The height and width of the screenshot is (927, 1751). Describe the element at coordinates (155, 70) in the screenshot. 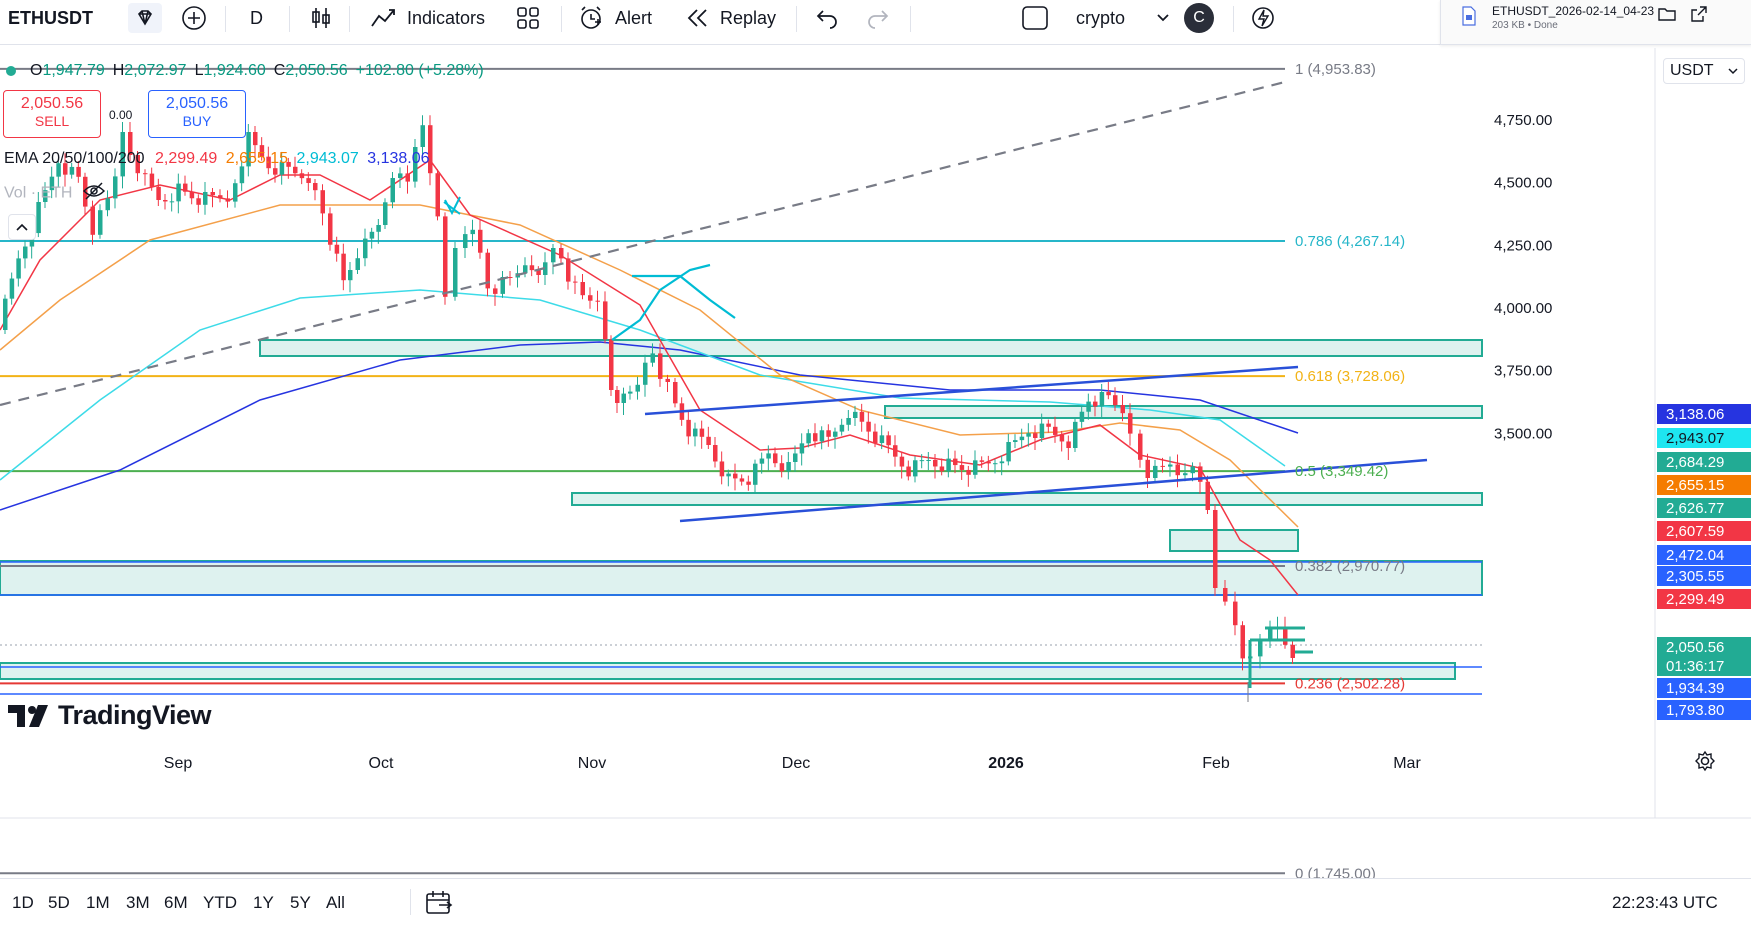

I see `ohlc-high: 2,072.97` at that location.